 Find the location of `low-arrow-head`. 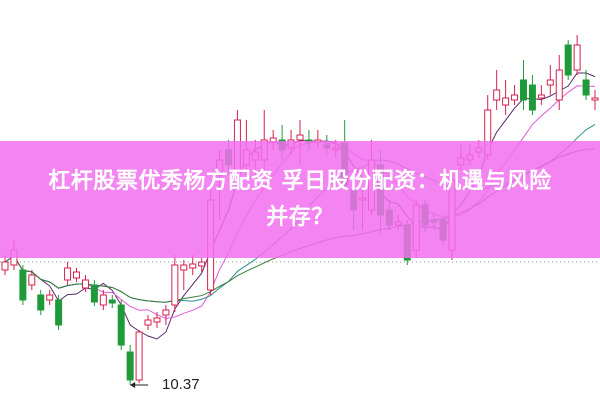

low-arrow-head is located at coordinates (133, 385).